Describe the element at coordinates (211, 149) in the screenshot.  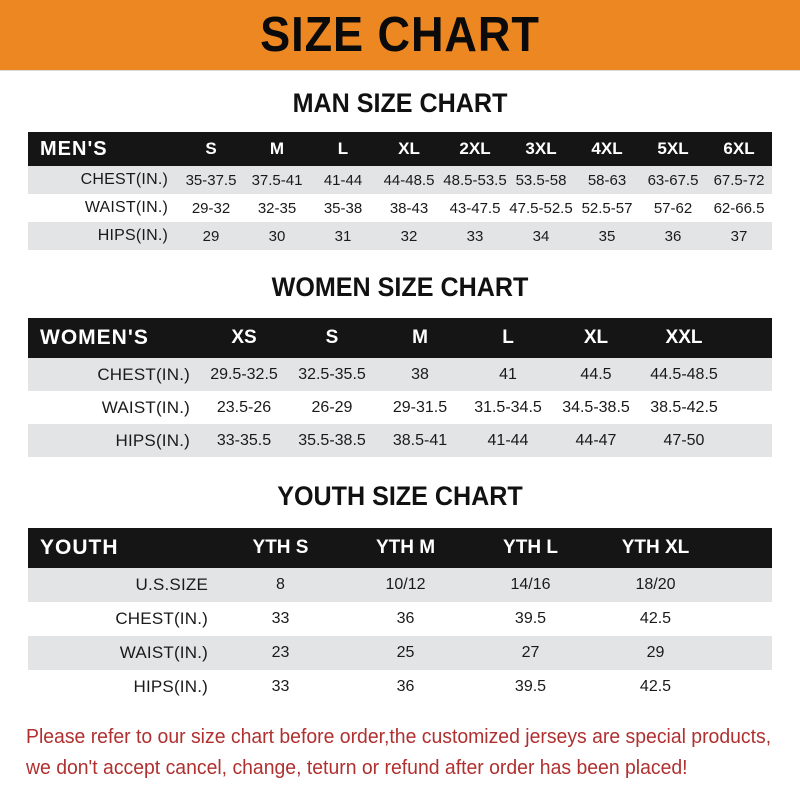
I see `men-size-header: S` at that location.